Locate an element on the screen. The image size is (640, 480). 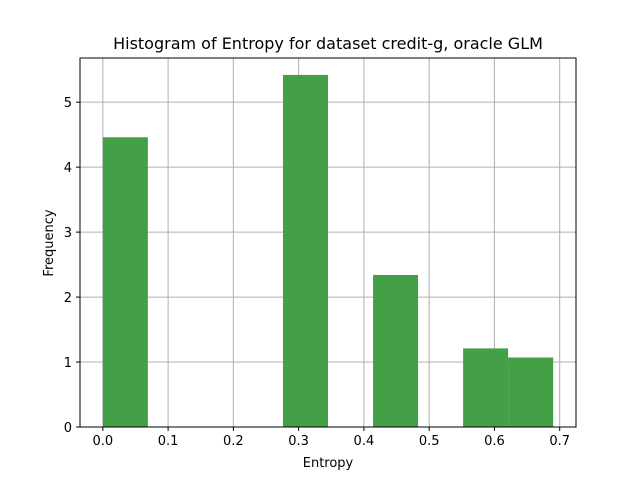
x-tick-label: 0.5 is located at coordinates (429, 441).